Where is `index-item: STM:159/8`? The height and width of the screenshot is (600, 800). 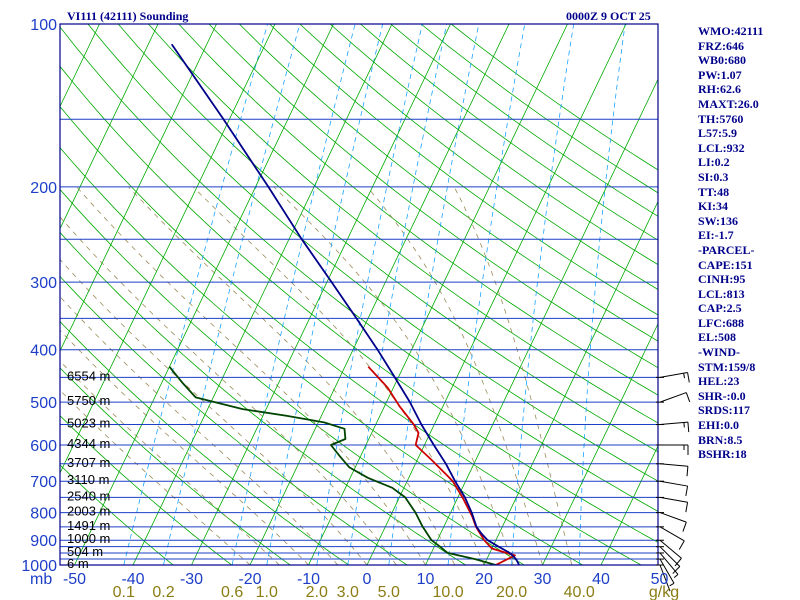
index-item: STM:159/8 is located at coordinates (727, 366).